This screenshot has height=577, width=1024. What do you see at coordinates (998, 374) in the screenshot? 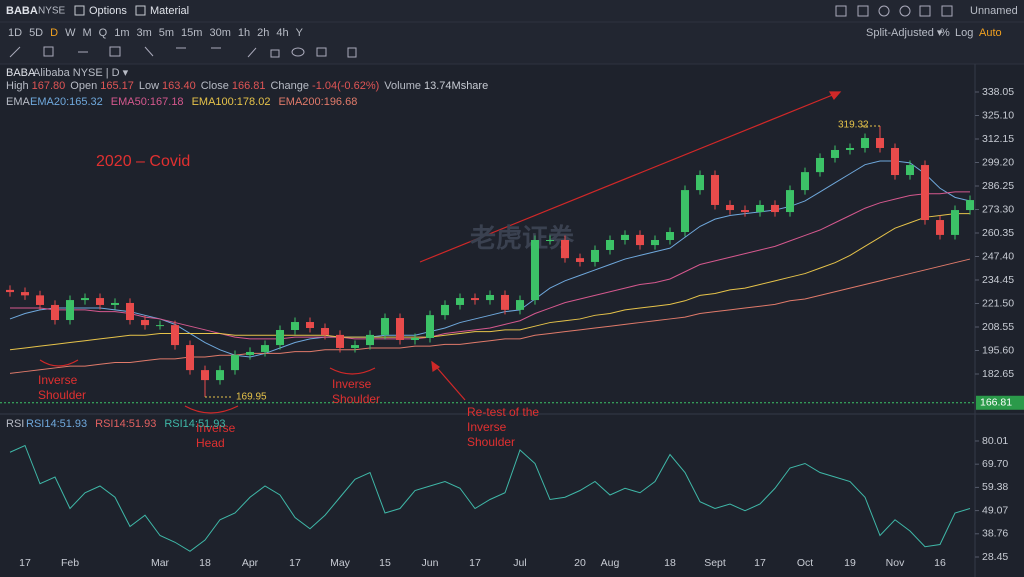
I see `y-tick-label: 182.65` at bounding box center [998, 374].